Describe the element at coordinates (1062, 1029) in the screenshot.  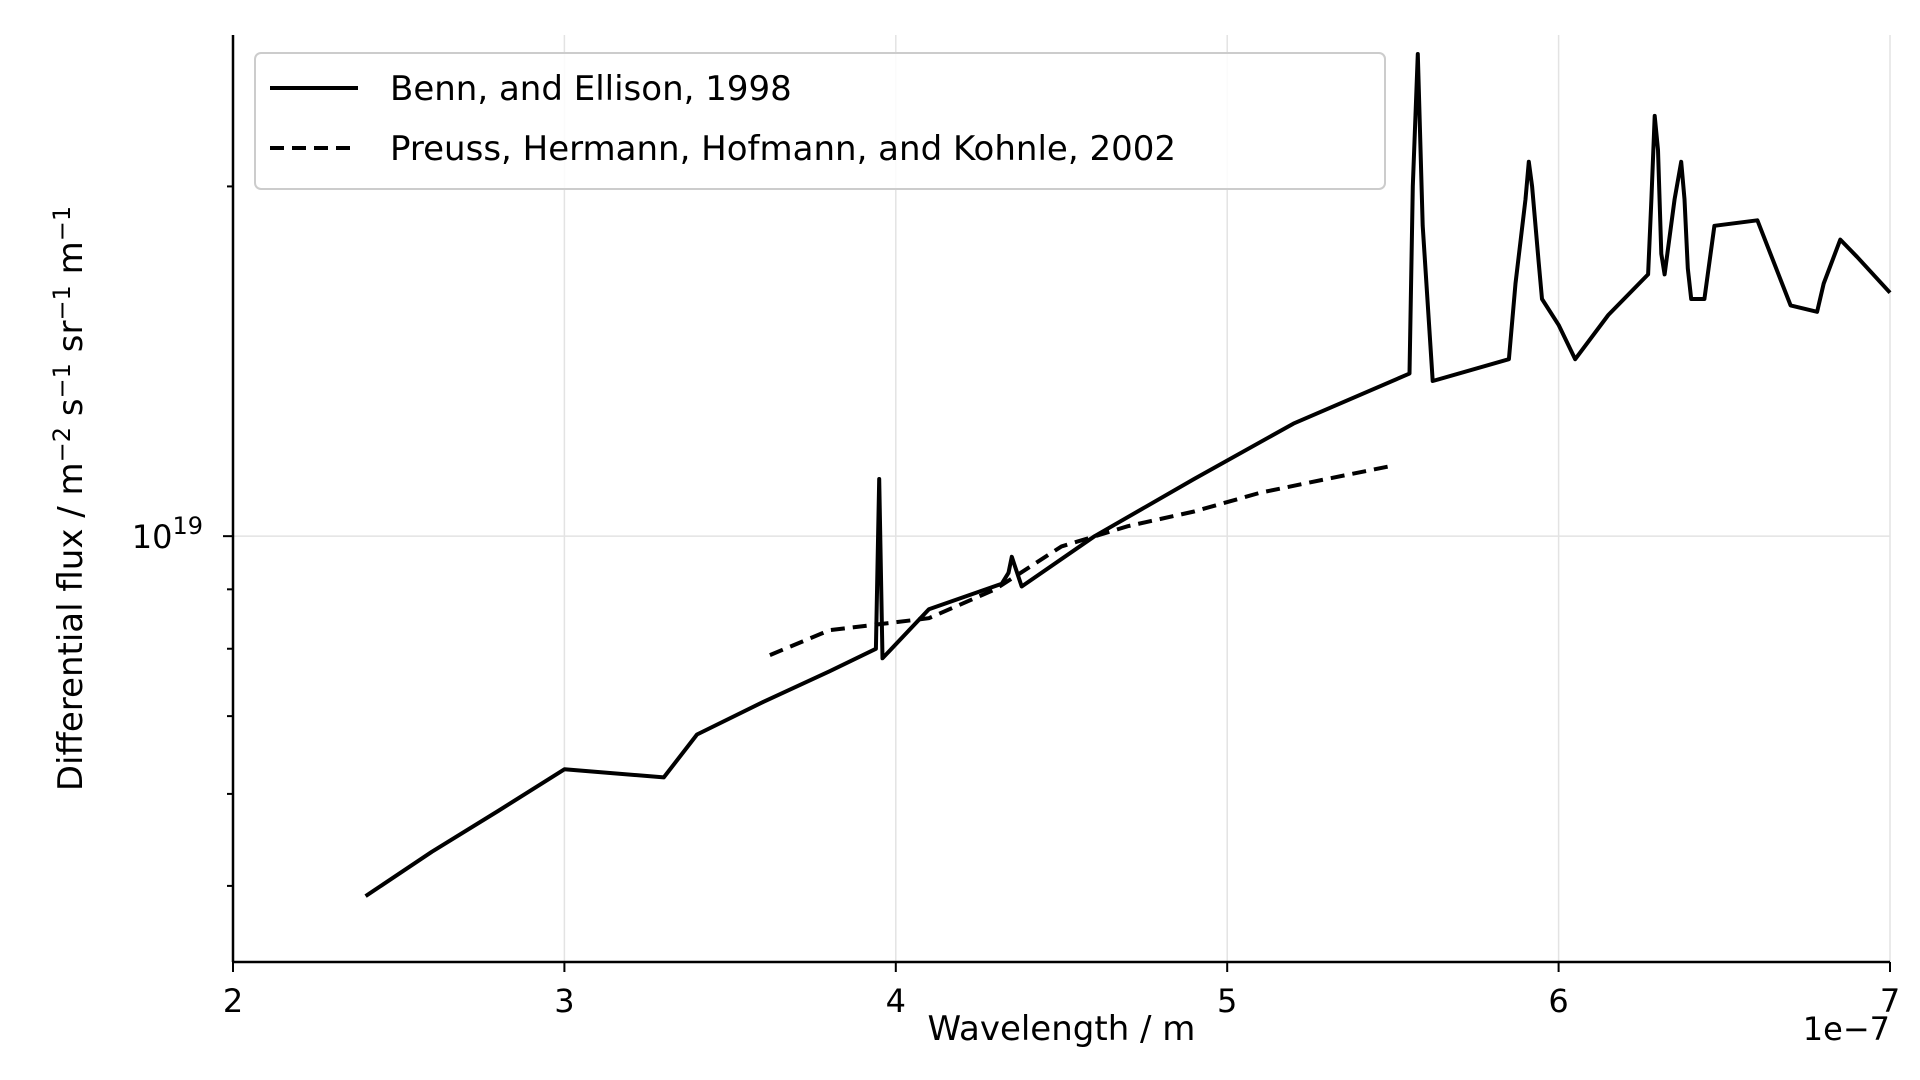
I see `x-axis-label: Wavelength / m` at that location.